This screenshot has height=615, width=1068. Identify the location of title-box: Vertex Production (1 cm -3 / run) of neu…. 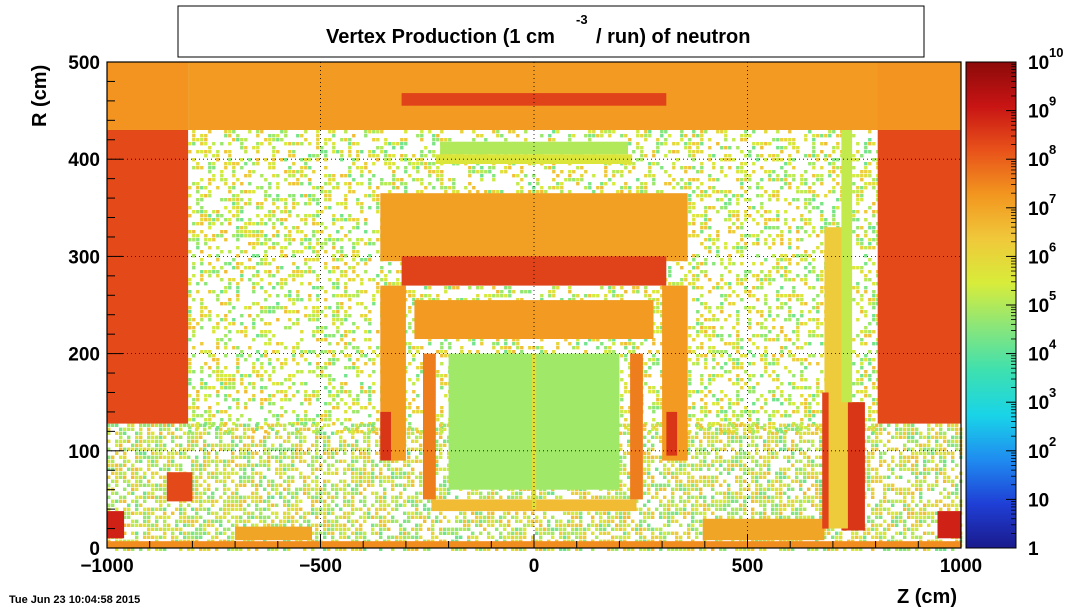
(551, 31).